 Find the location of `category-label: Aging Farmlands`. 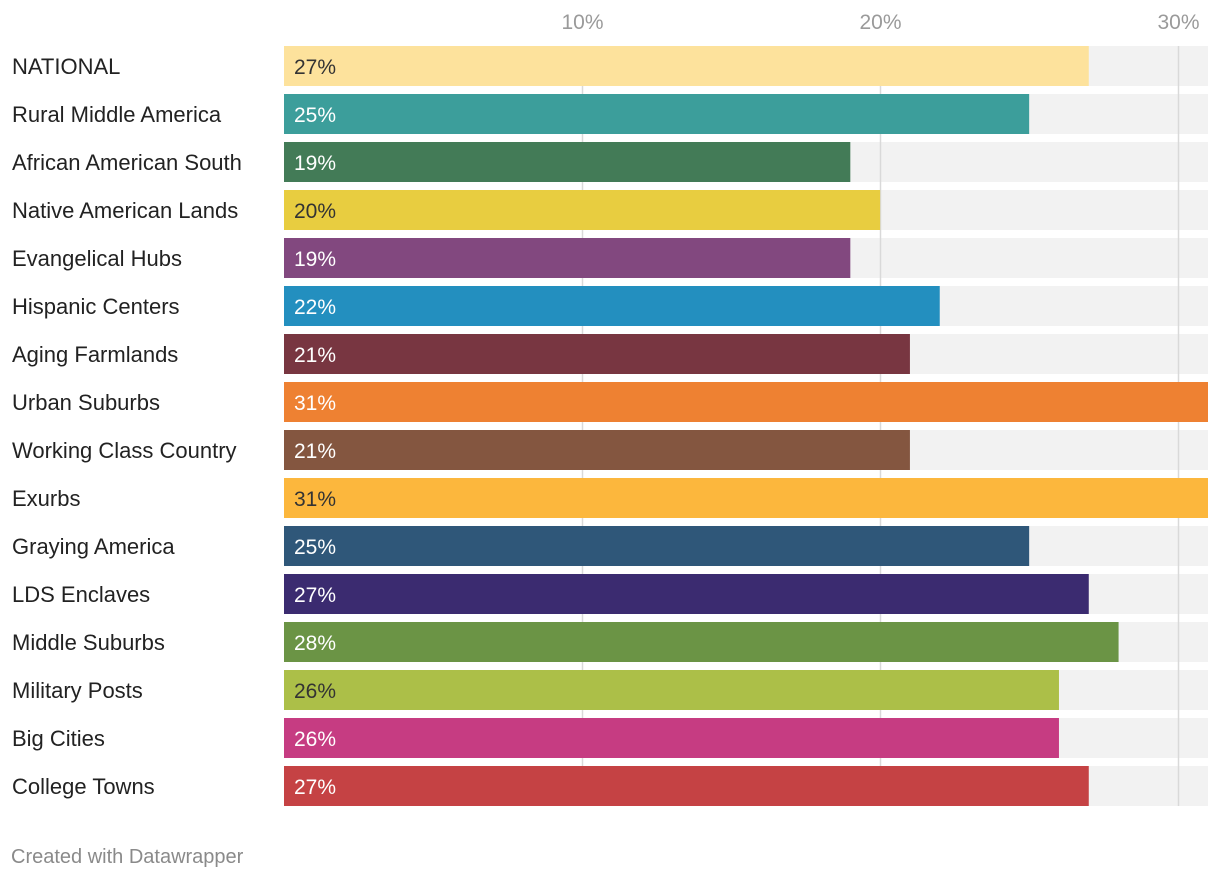

category-label: Aging Farmlands is located at coordinates (95, 354).